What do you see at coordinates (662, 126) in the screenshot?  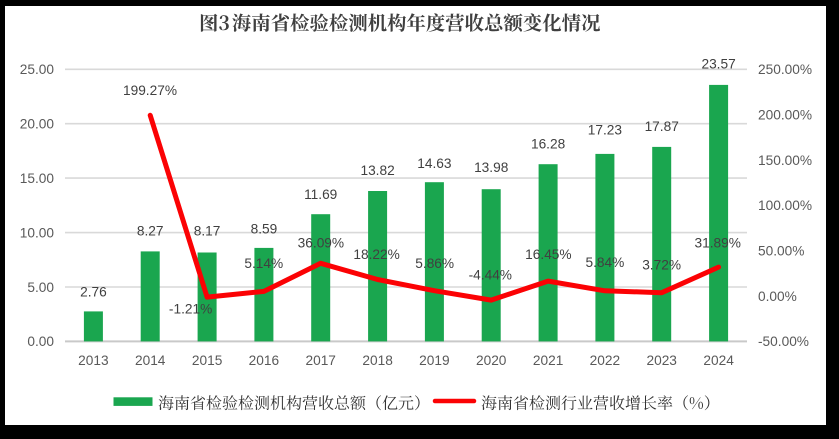 I see `svg-text: 17.87` at bounding box center [662, 126].